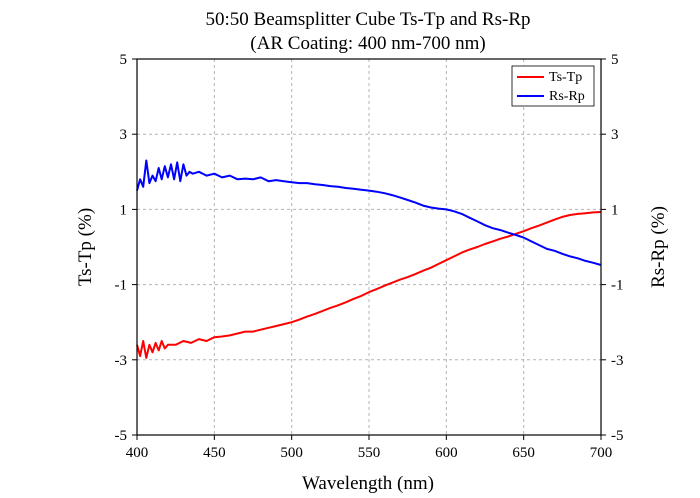 This screenshot has height=498, width=700. I want to click on x-tick-label: 450, so click(214, 453).